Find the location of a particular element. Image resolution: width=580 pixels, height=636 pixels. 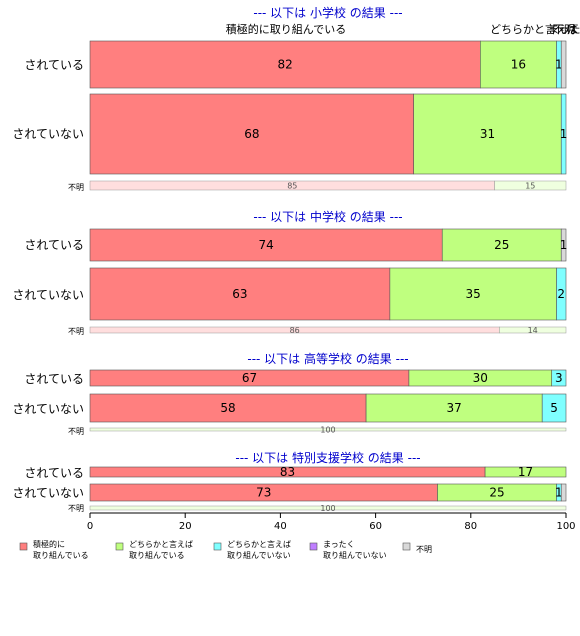

top-category-label: どちらかと言えば is located at coordinates (534, 29).